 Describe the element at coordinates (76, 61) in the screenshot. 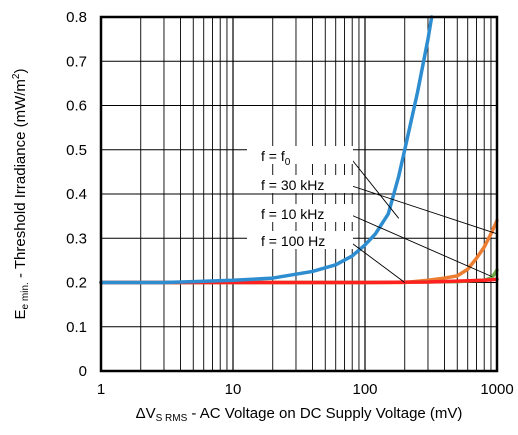

I see `y-tick-label: 0.7` at that location.